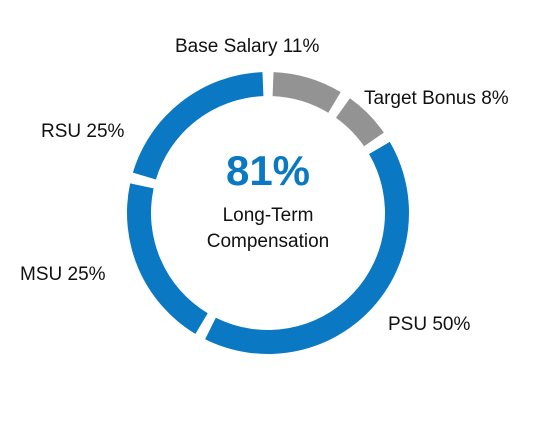  Describe the element at coordinates (436, 98) in the screenshot. I see `label-target-bonus: Target Bonus 8%` at that location.